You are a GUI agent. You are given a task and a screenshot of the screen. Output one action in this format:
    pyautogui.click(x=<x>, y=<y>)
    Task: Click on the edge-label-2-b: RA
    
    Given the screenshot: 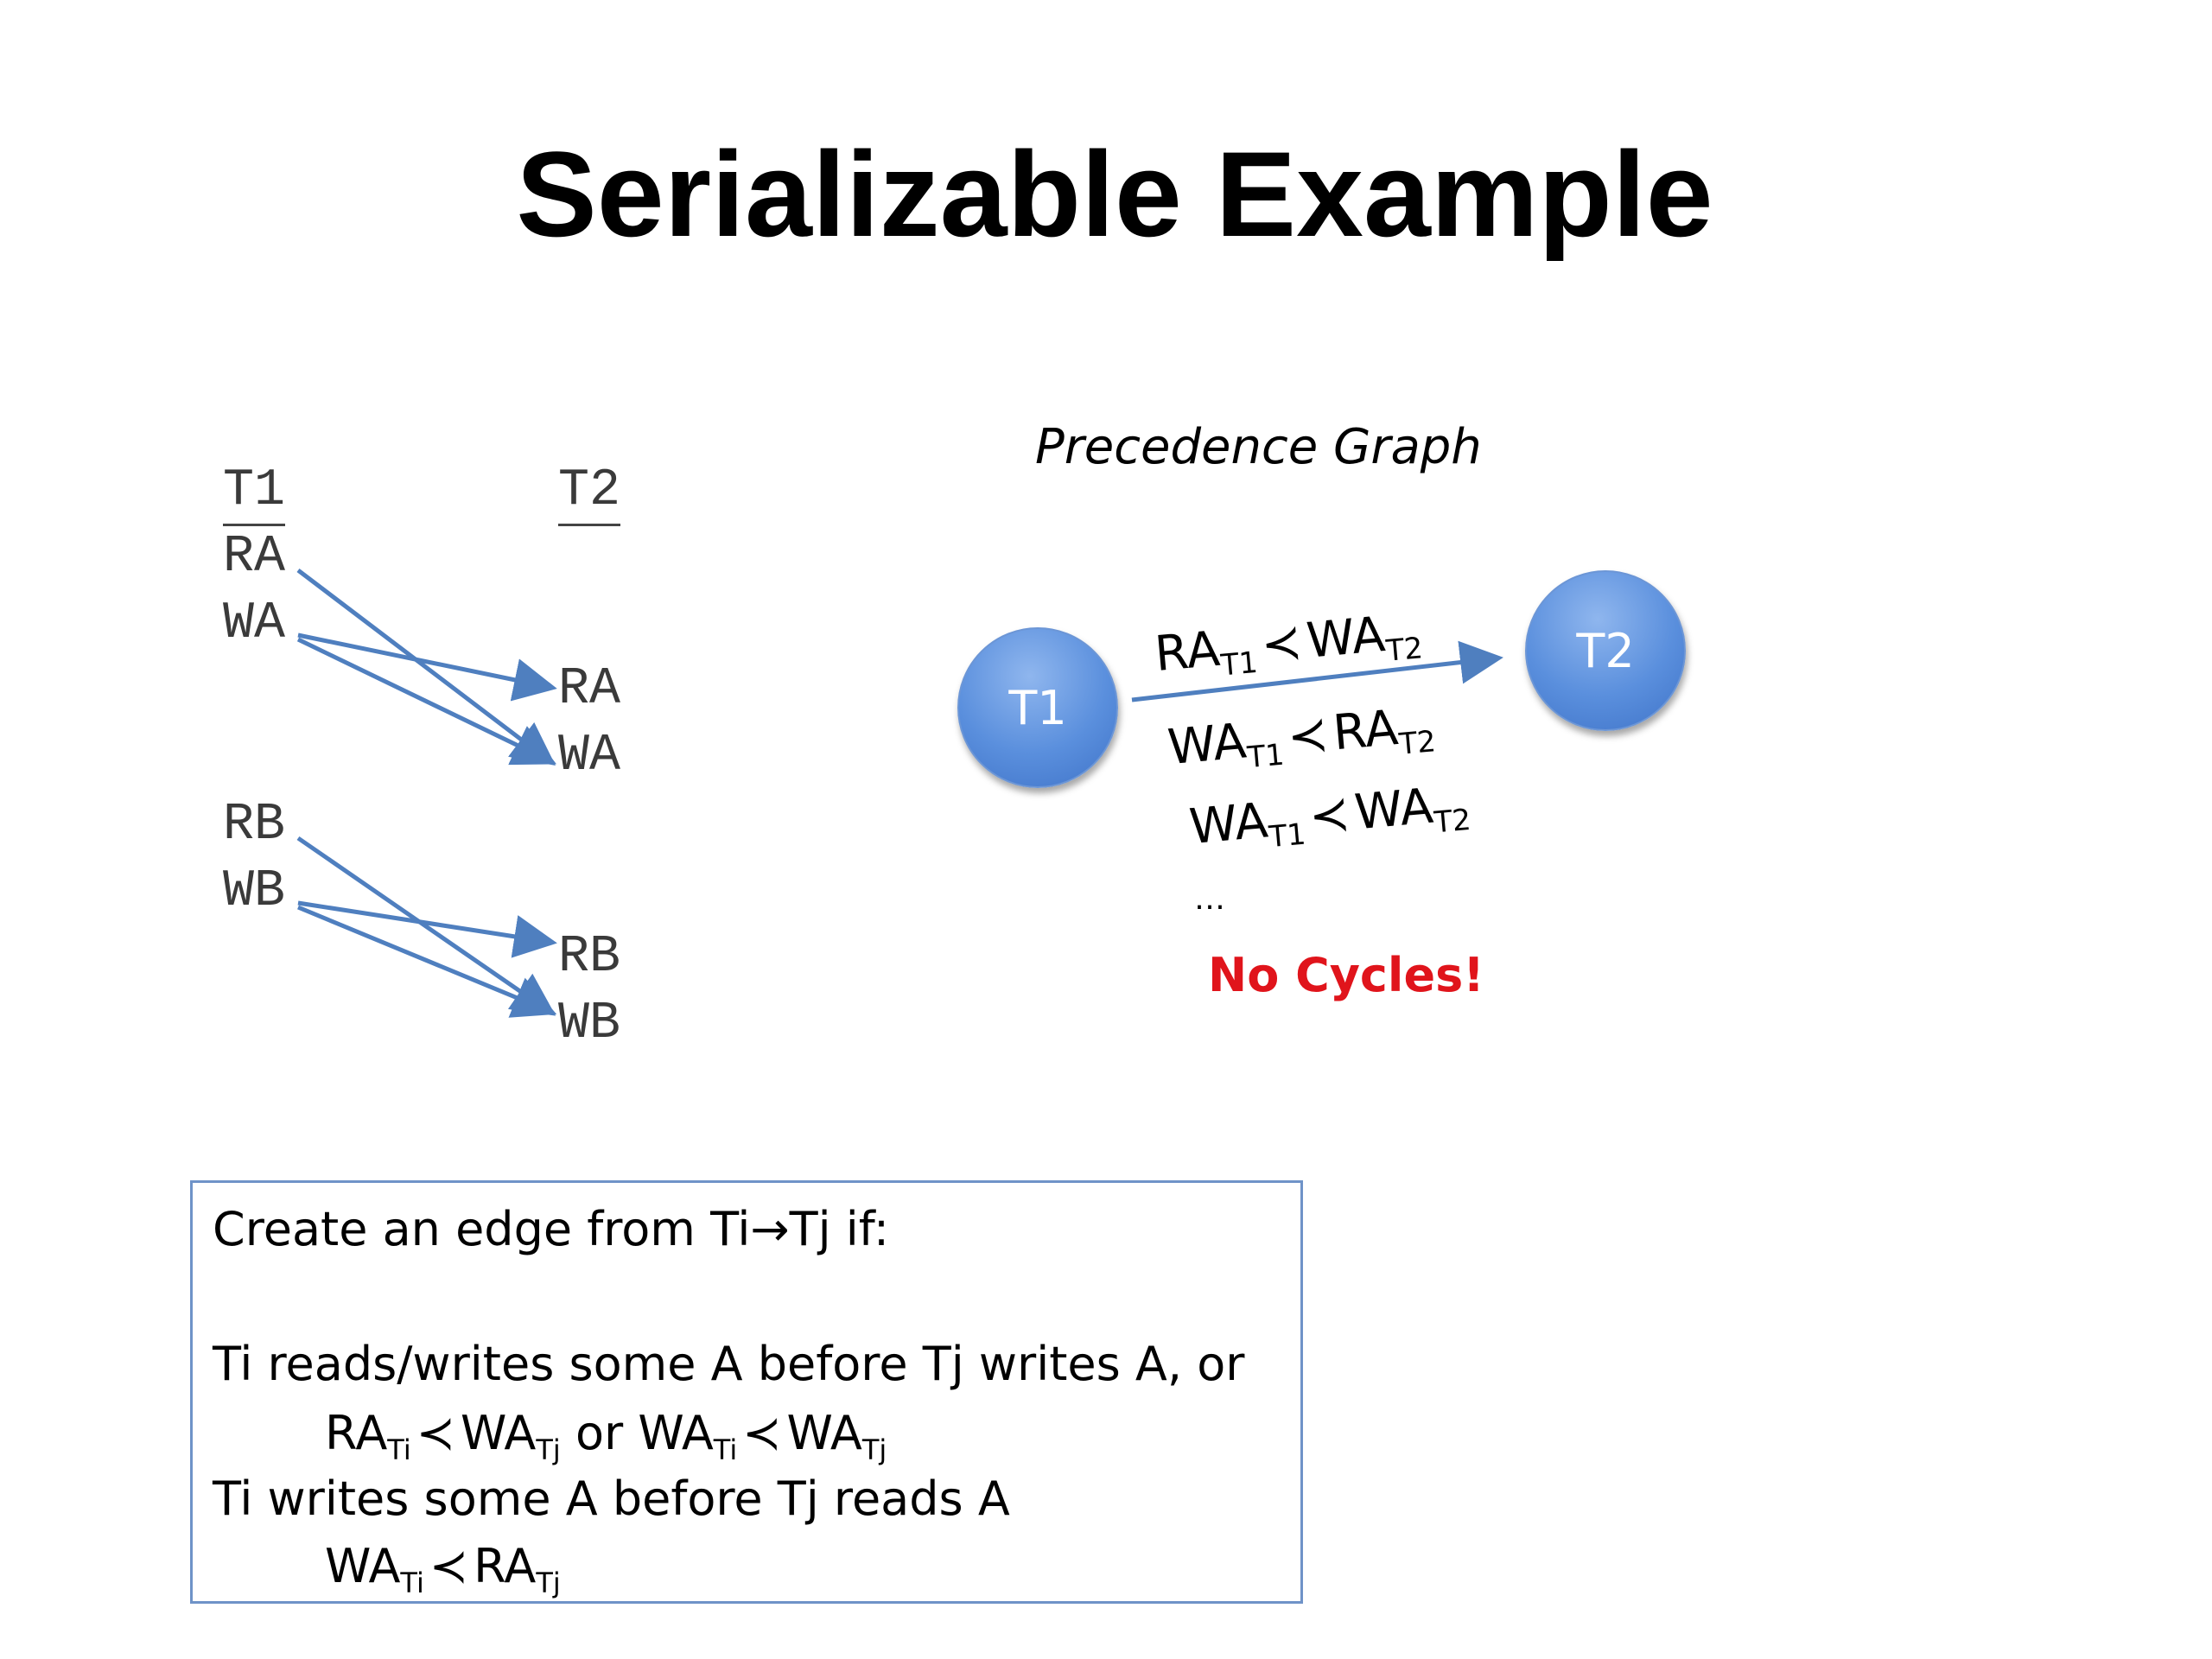 What is the action you would take?
    pyautogui.click(x=1366, y=731)
    